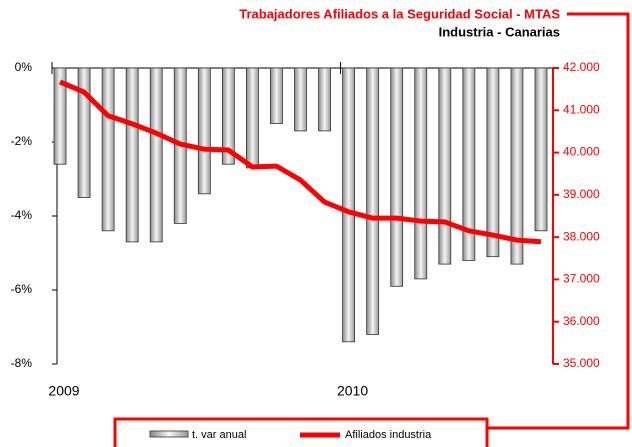 This screenshot has width=632, height=447. I want to click on y2-tick-label: 37.000, so click(581, 279).